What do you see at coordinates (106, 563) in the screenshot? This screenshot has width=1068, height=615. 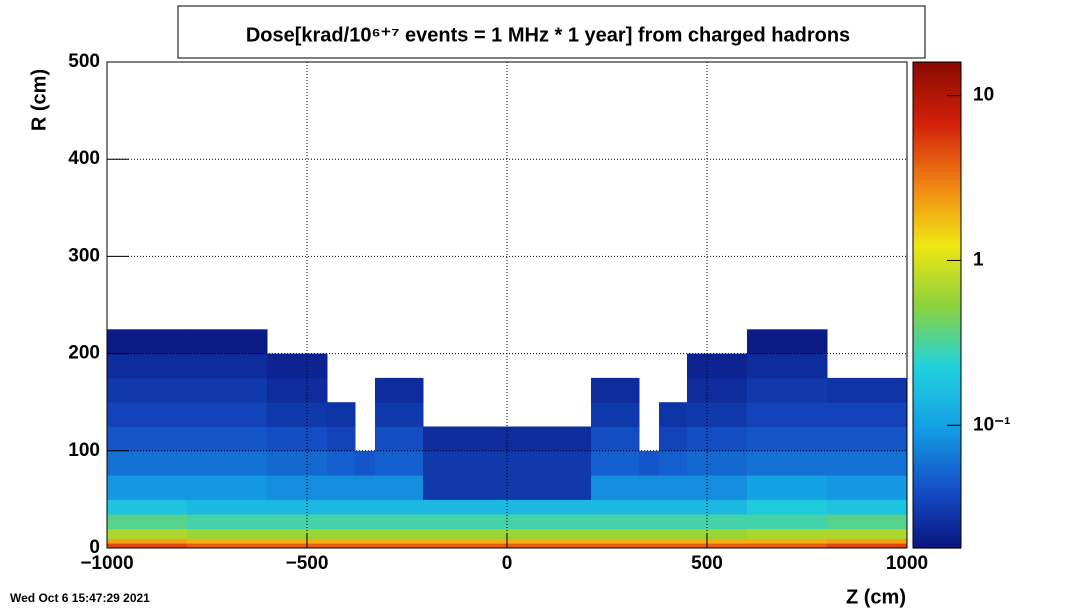 I see `x-tick-label: −1000` at bounding box center [106, 563].